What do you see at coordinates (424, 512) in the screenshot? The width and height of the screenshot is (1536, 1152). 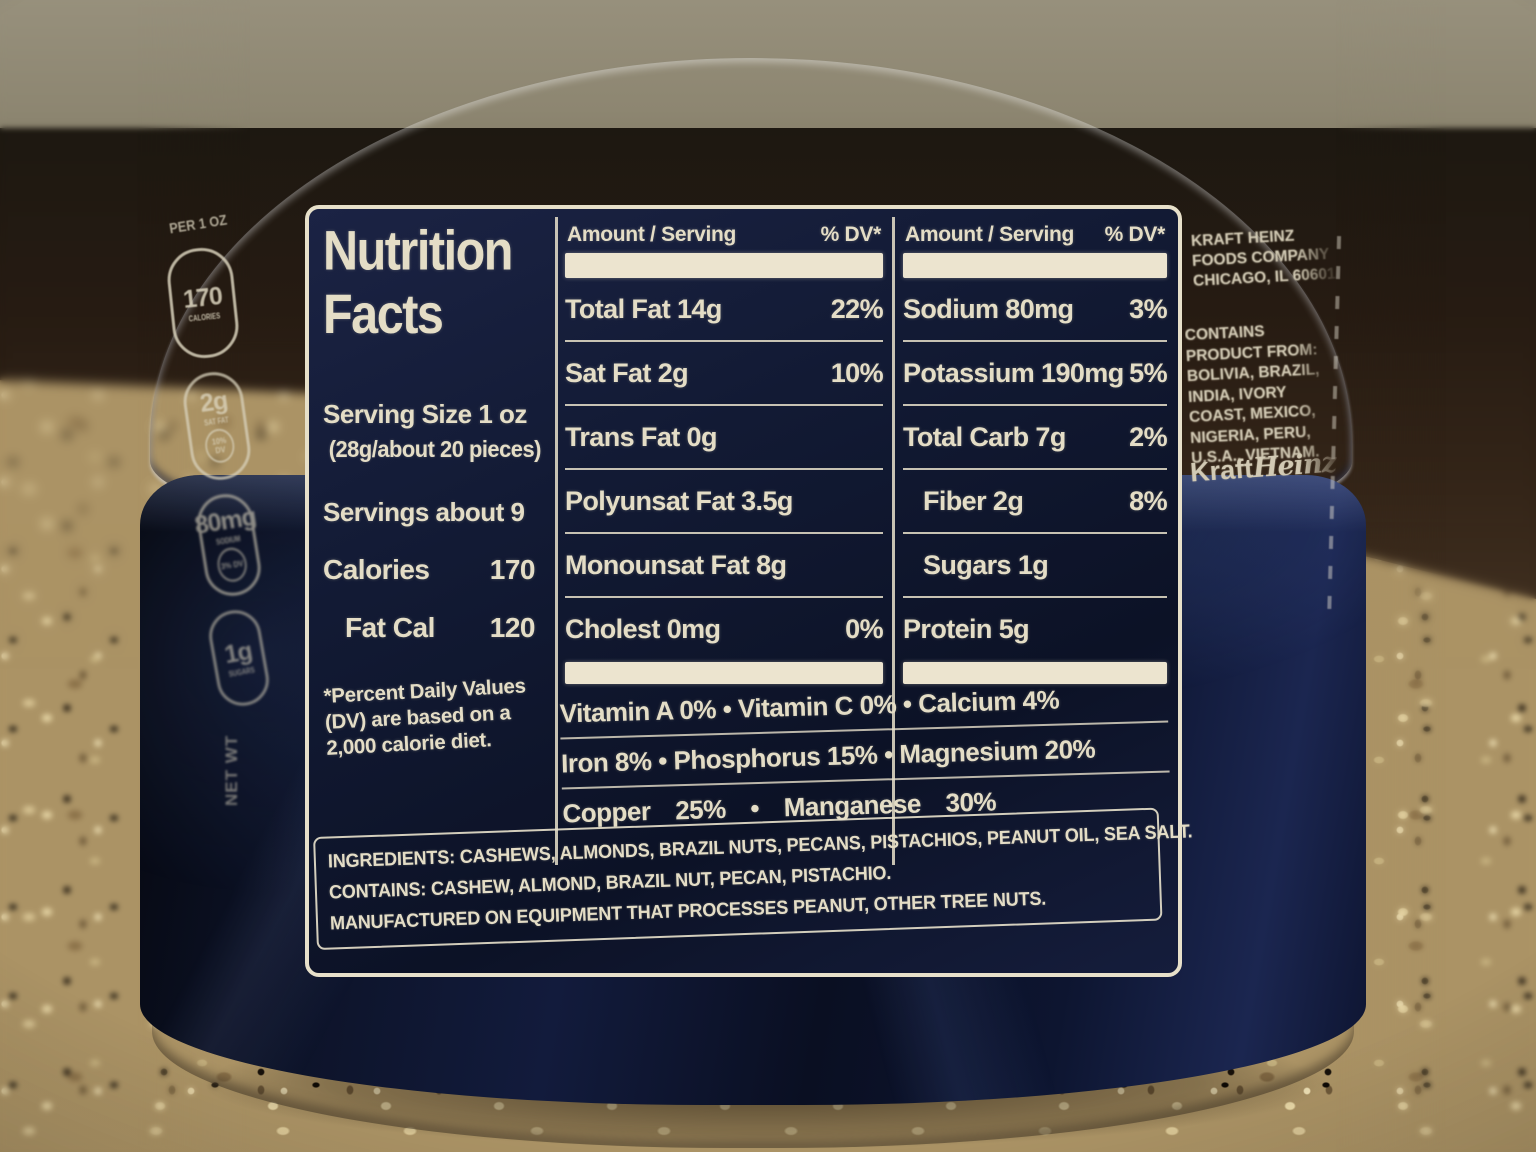 I see `servings-count: Servings about 9` at bounding box center [424, 512].